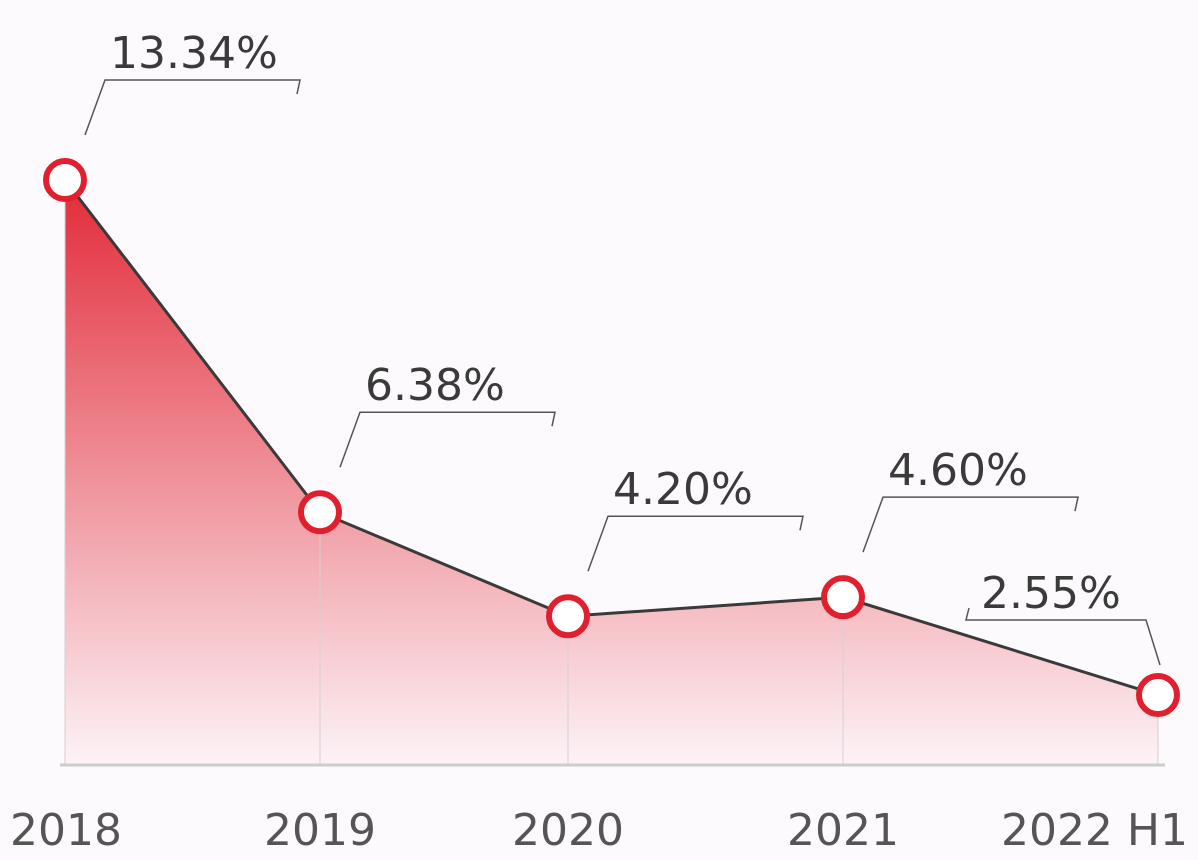 This screenshot has height=860, width=1198. I want to click on value-label: 13.34%, so click(194, 53).